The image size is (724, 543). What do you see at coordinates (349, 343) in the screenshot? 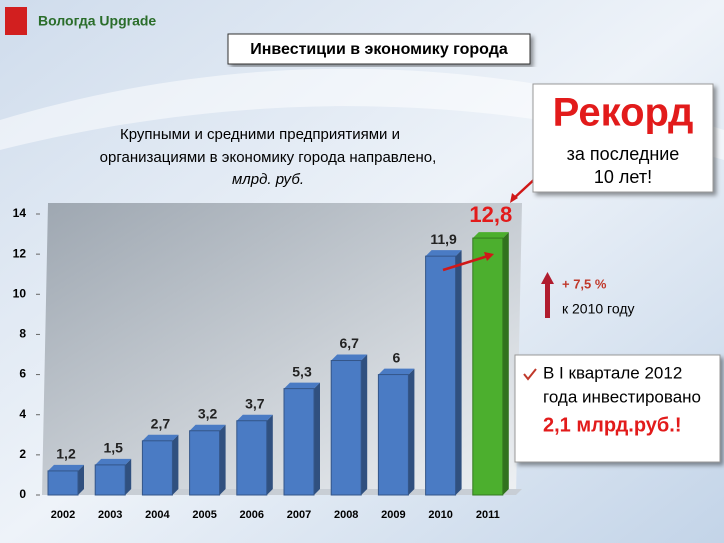
I see `value-label: 6,7` at bounding box center [349, 343].